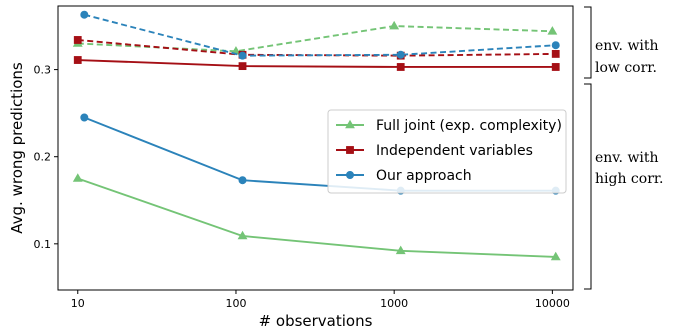 The height and width of the screenshot is (331, 677). I want to click on high-corr-note-line2: high corr., so click(629, 179).